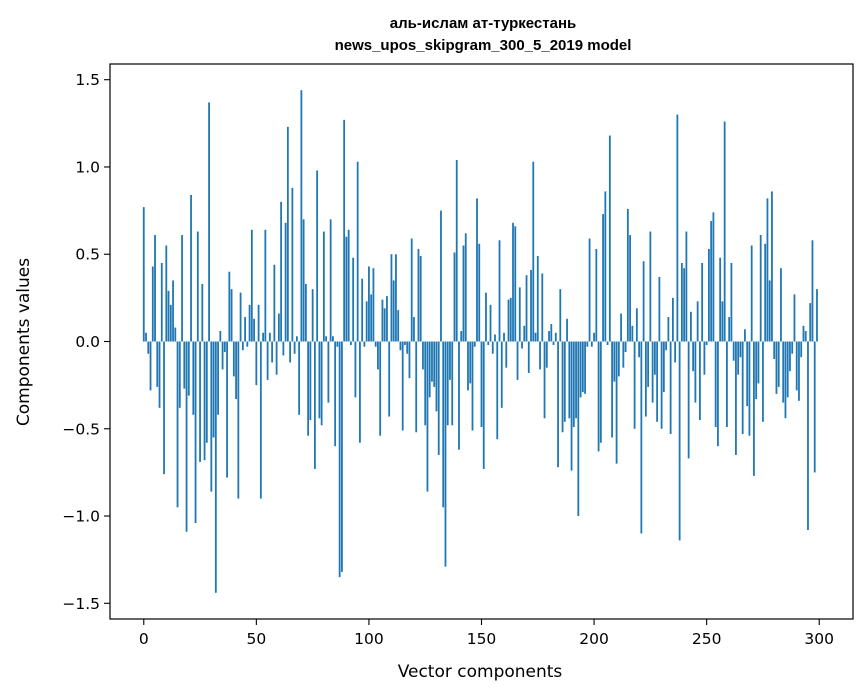 The image size is (867, 696). What do you see at coordinates (81, 604) in the screenshot?
I see `y-tick-label-0: −1.5` at bounding box center [81, 604].